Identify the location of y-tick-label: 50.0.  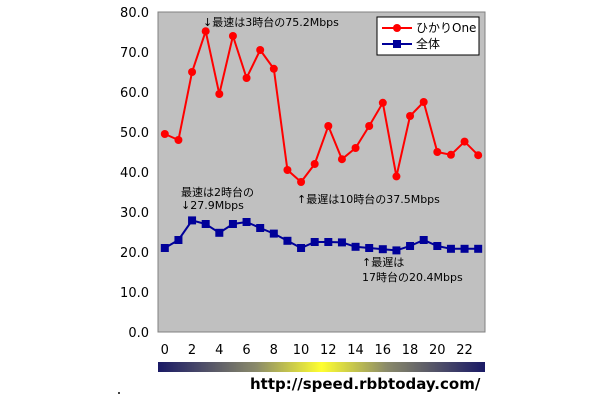
(134, 133).